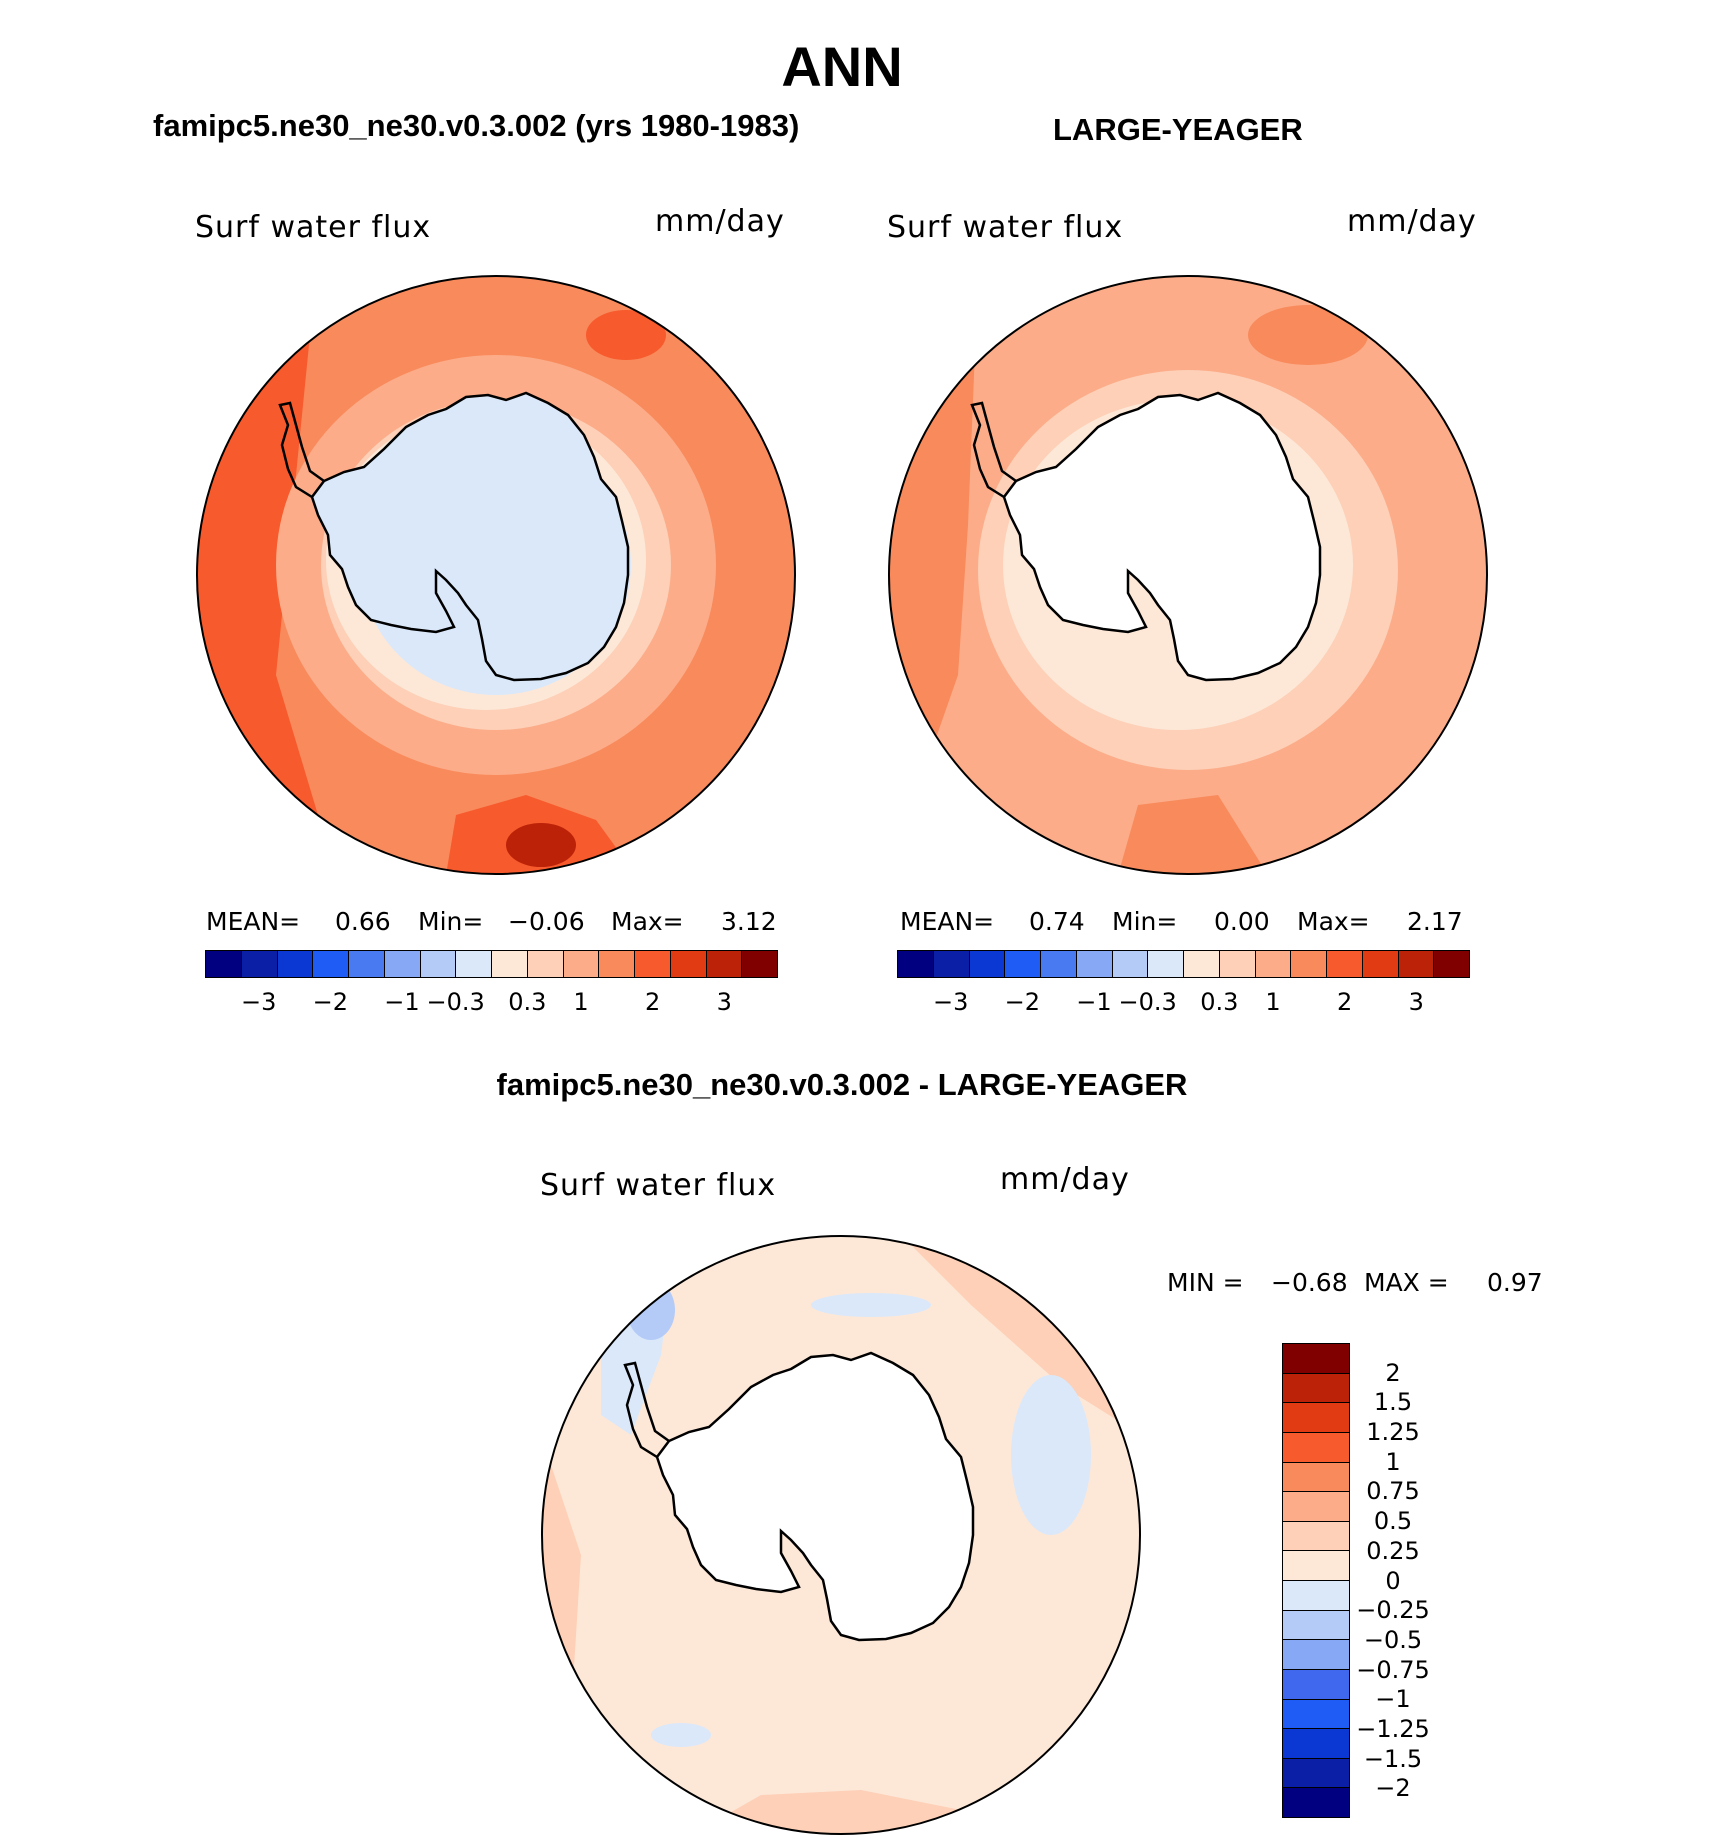  Describe the element at coordinates (1435, 921) in the screenshot. I see `max-value-obs: 2.17` at that location.